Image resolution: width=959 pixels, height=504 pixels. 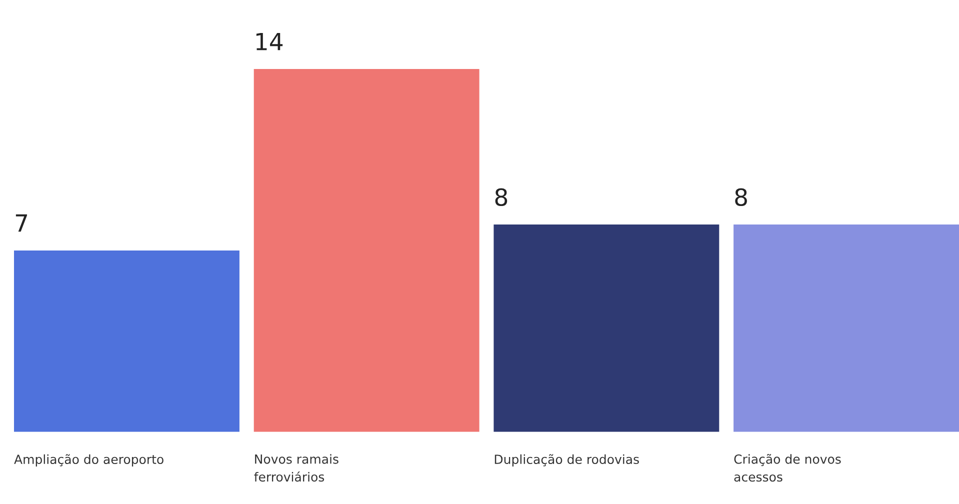 I want to click on data-label: 14, so click(x=269, y=41).